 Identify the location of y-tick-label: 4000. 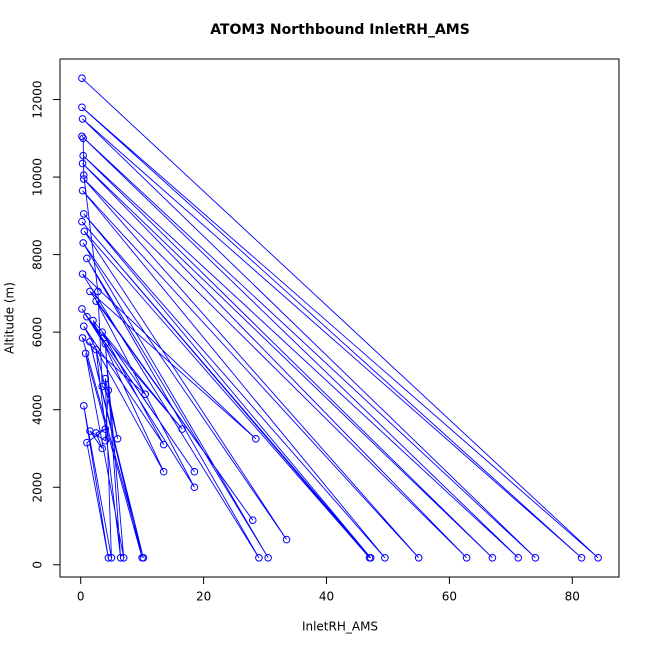
(38, 409).